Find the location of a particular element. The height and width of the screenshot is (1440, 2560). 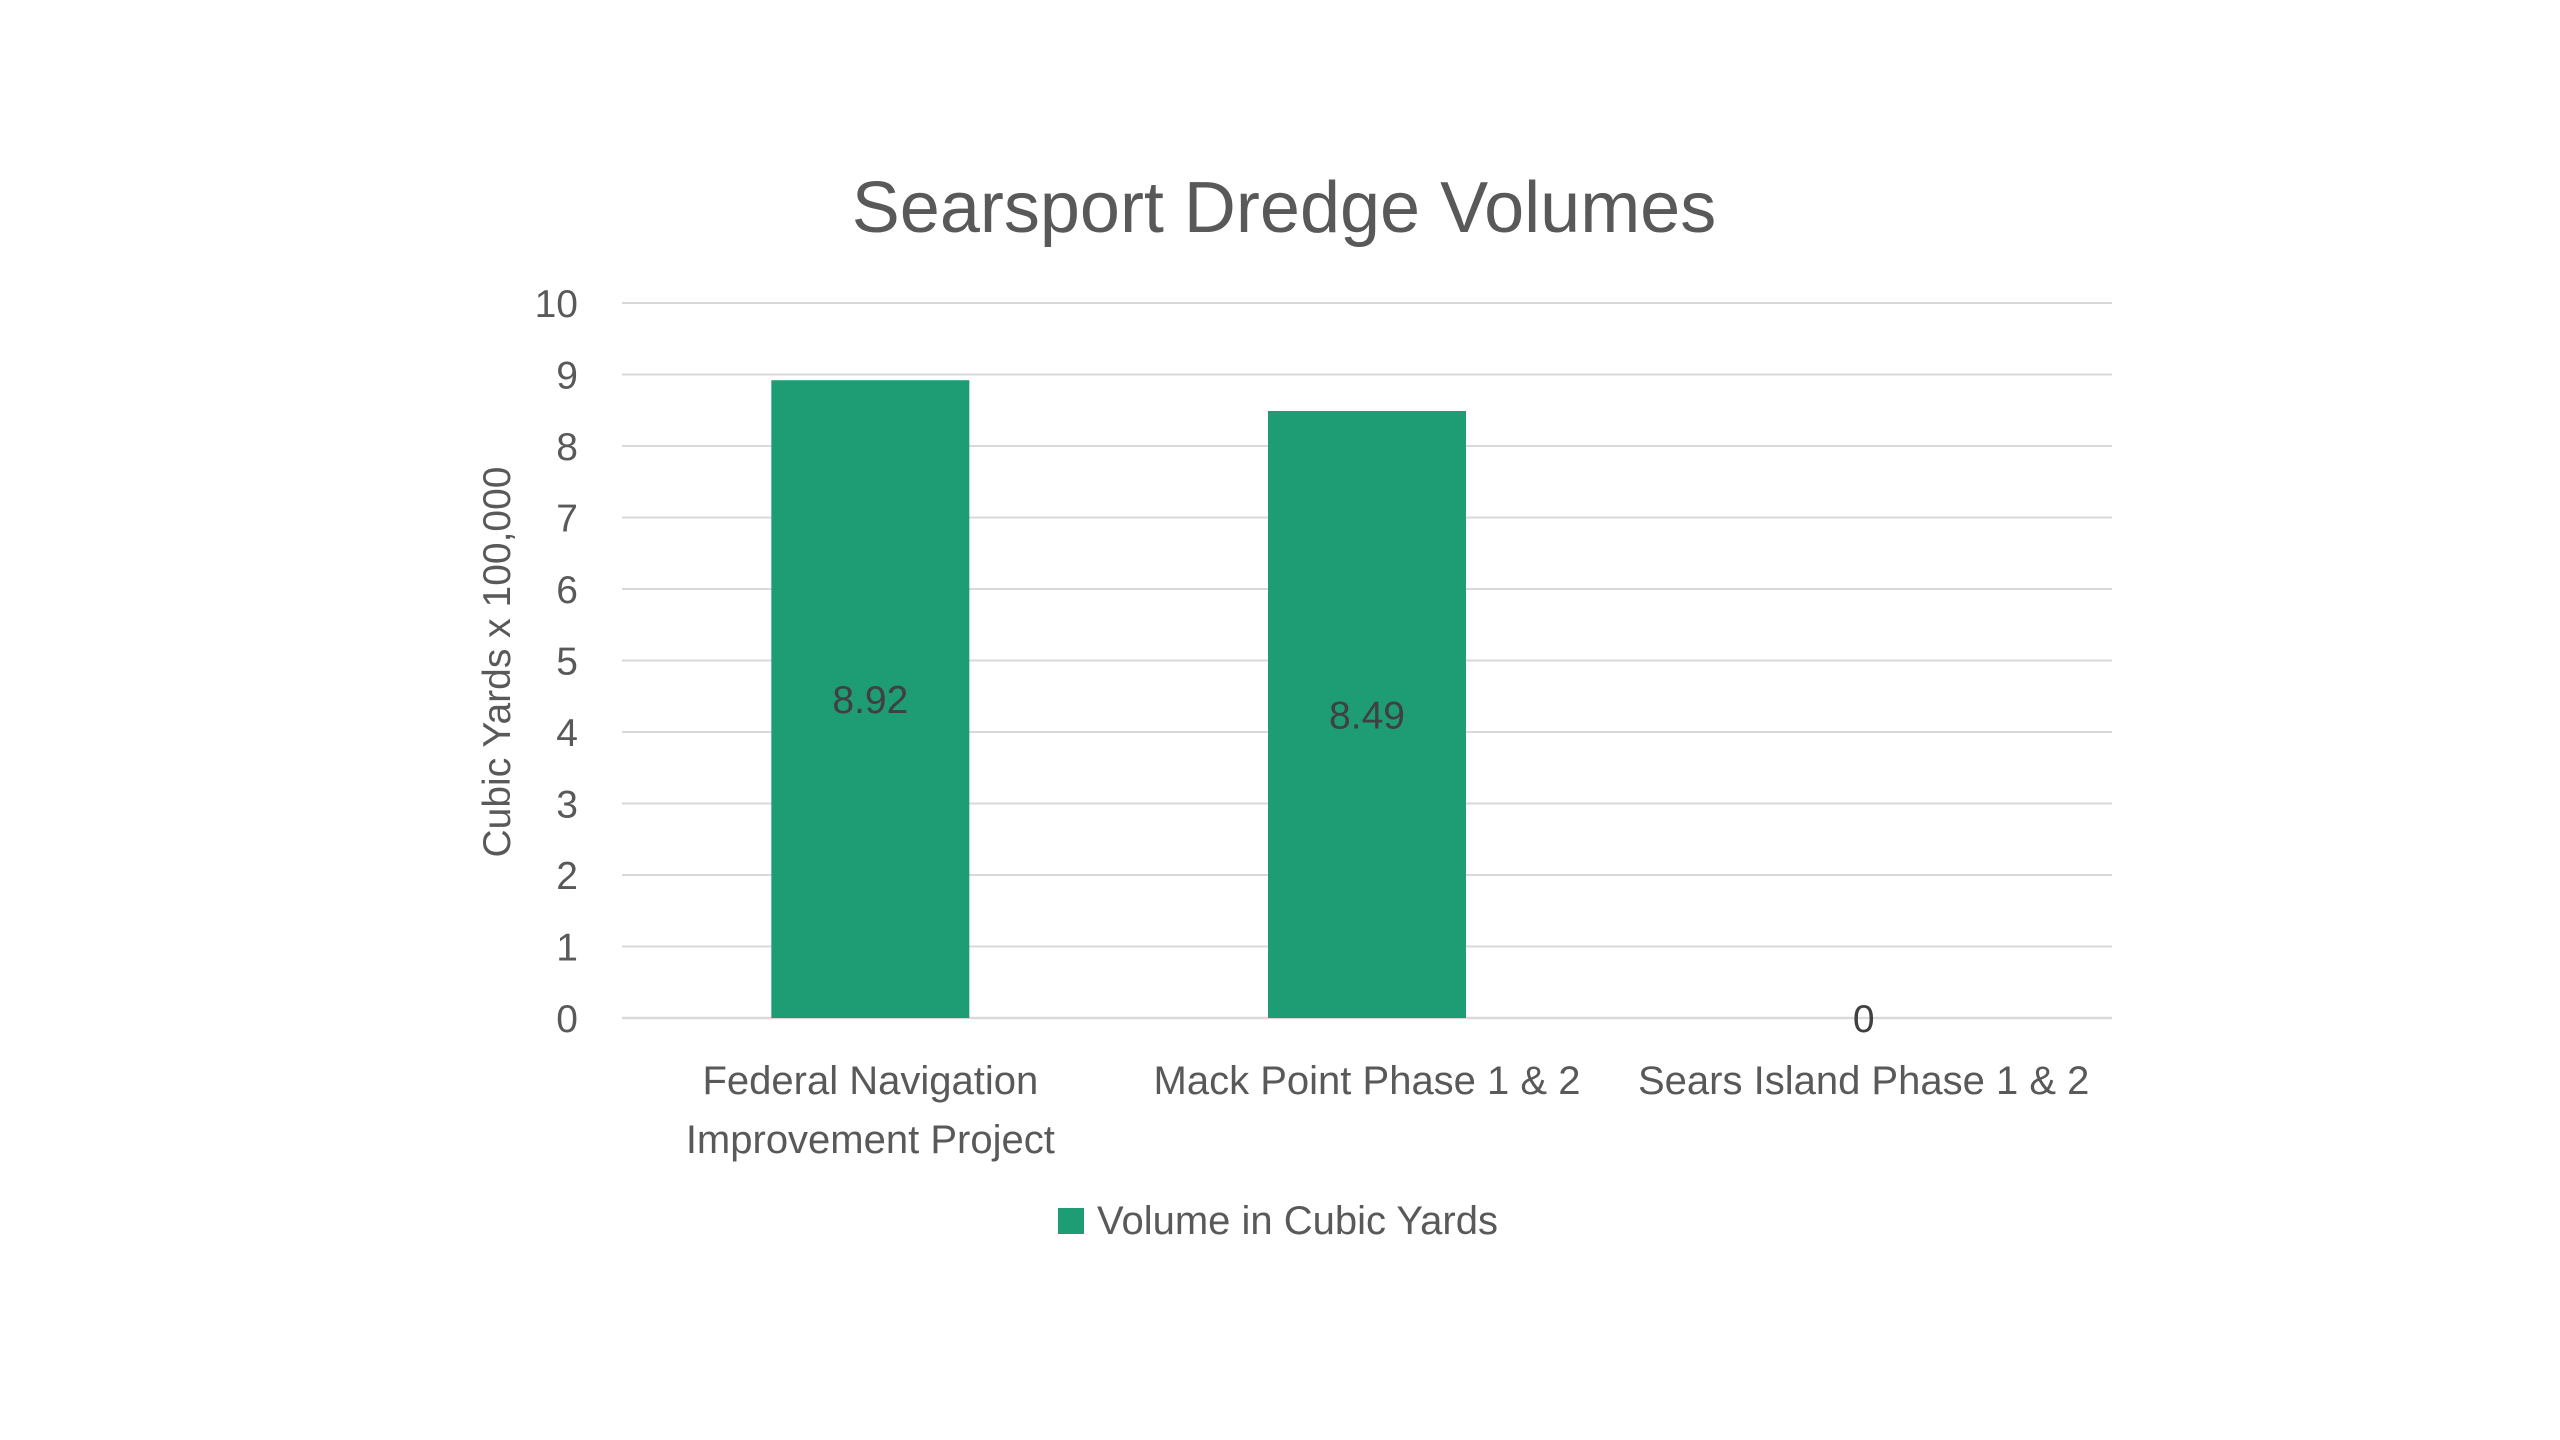

y-tick-label: 1 is located at coordinates (567, 948).